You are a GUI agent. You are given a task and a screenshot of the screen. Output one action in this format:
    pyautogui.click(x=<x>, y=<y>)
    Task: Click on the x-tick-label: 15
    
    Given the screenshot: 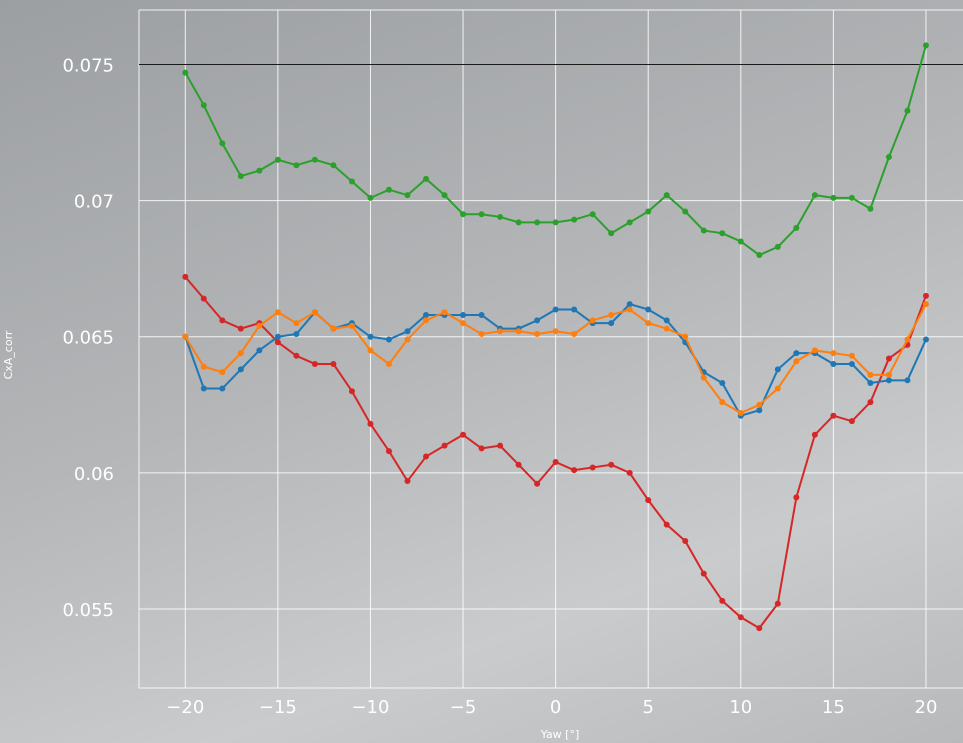 What is the action you would take?
    pyautogui.click(x=833, y=707)
    